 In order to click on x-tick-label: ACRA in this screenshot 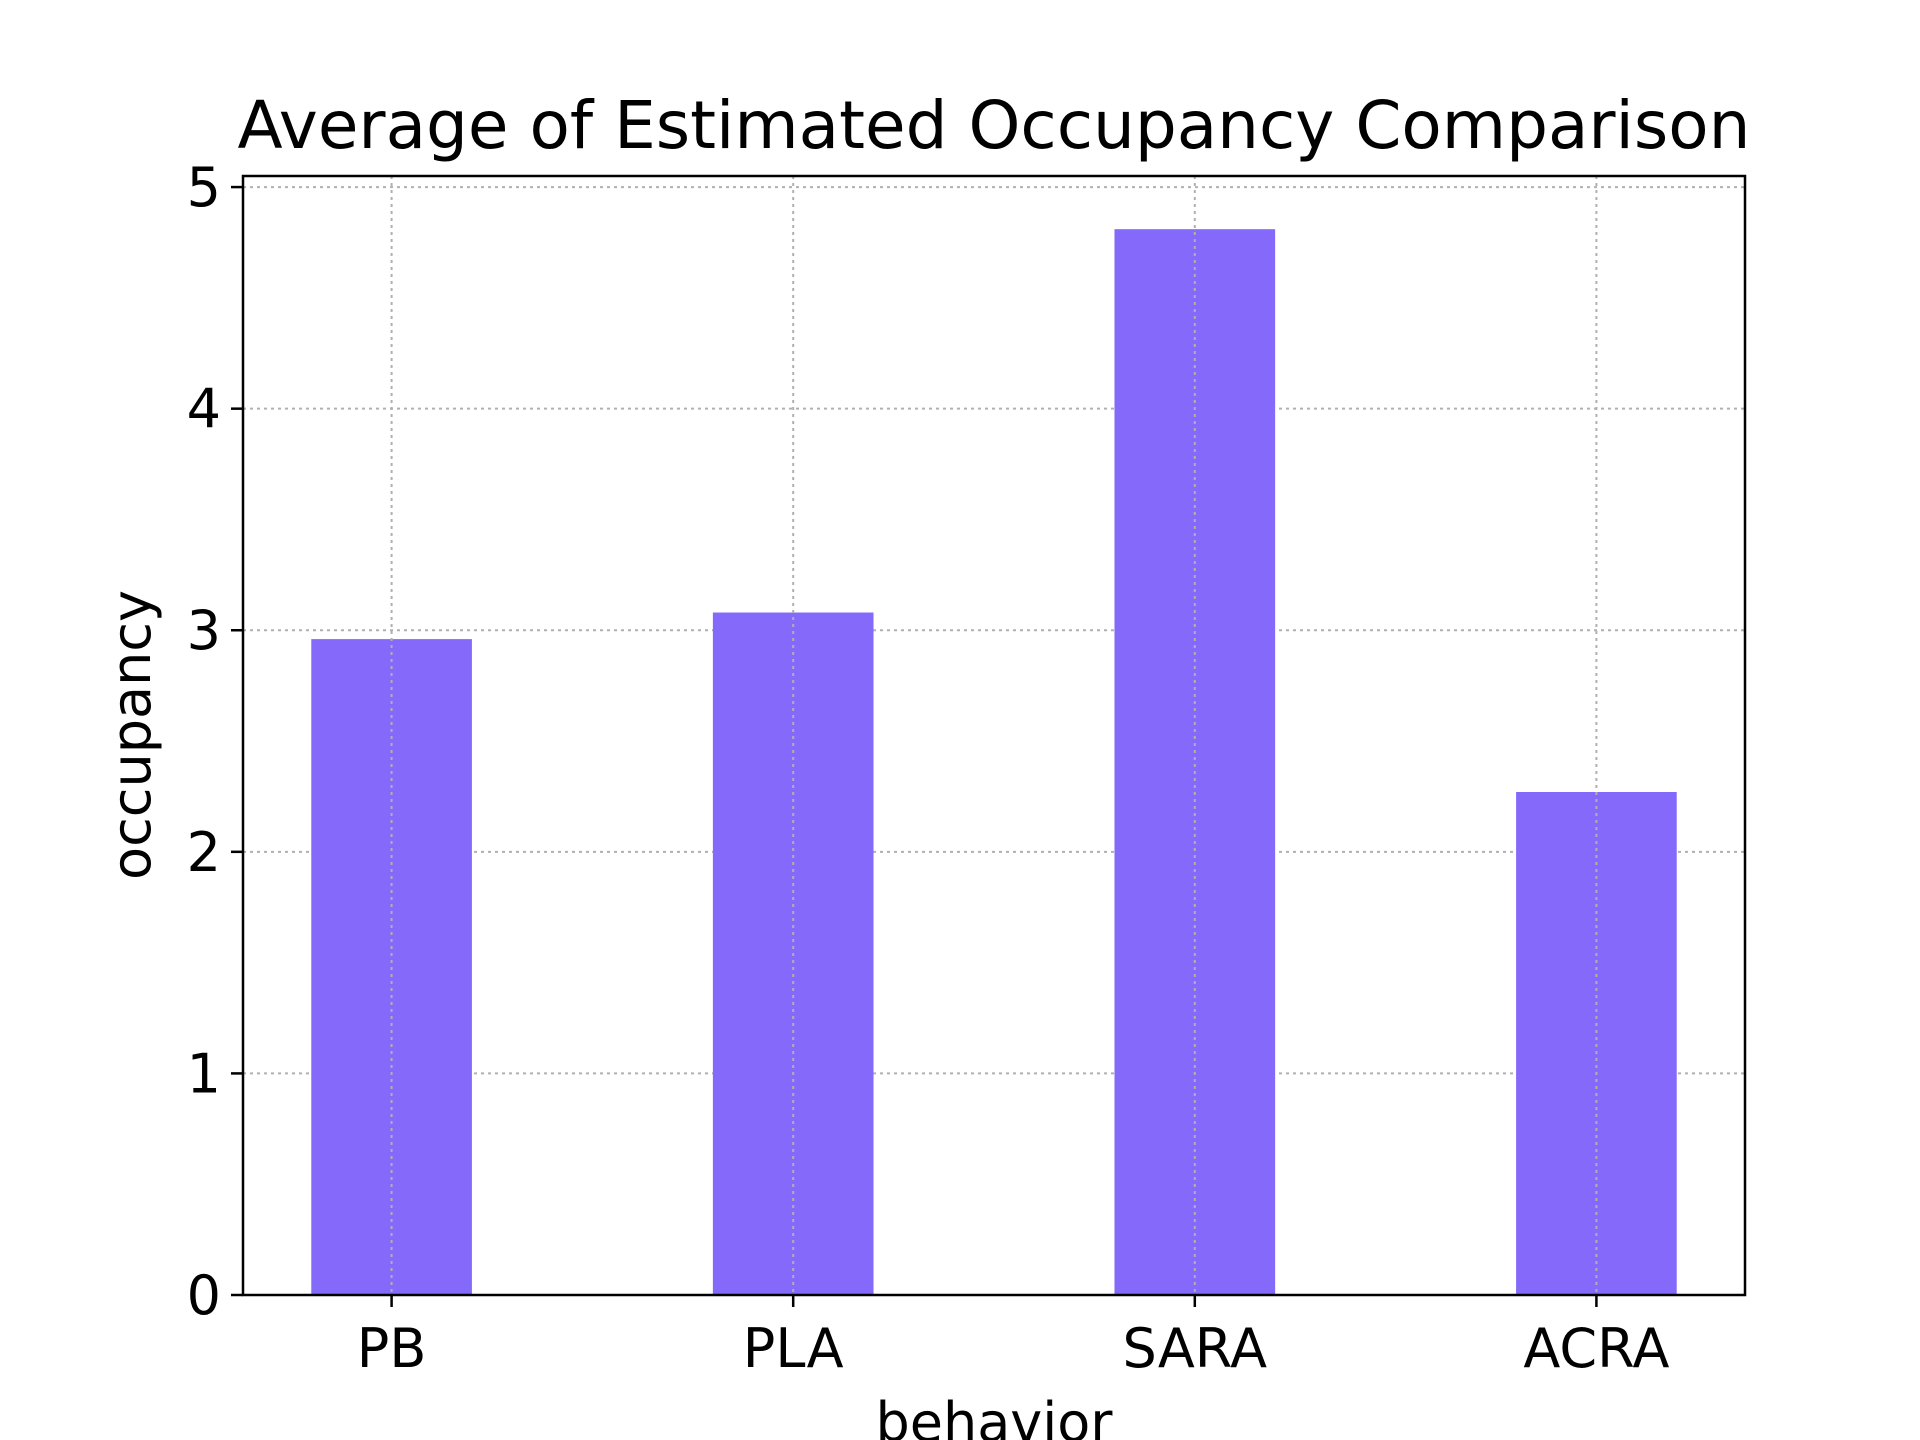, I will do `click(1596, 1348)`.